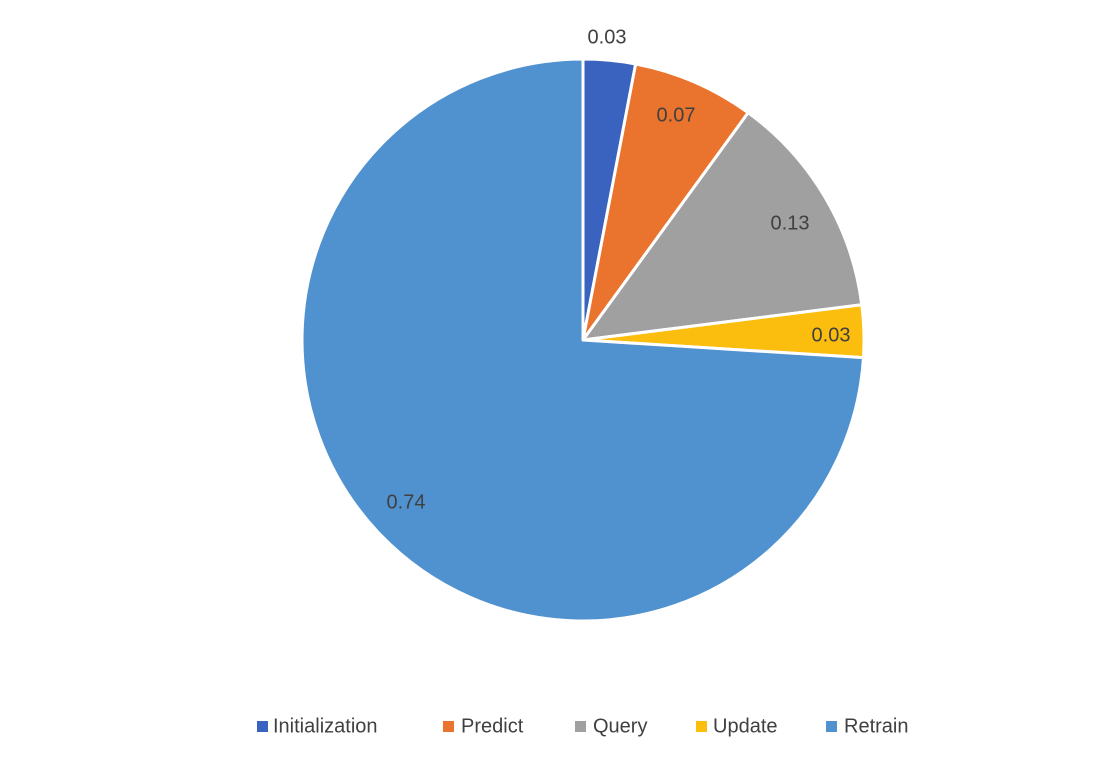  Describe the element at coordinates (831, 726) in the screenshot. I see `legend-swatch-retrain` at that location.